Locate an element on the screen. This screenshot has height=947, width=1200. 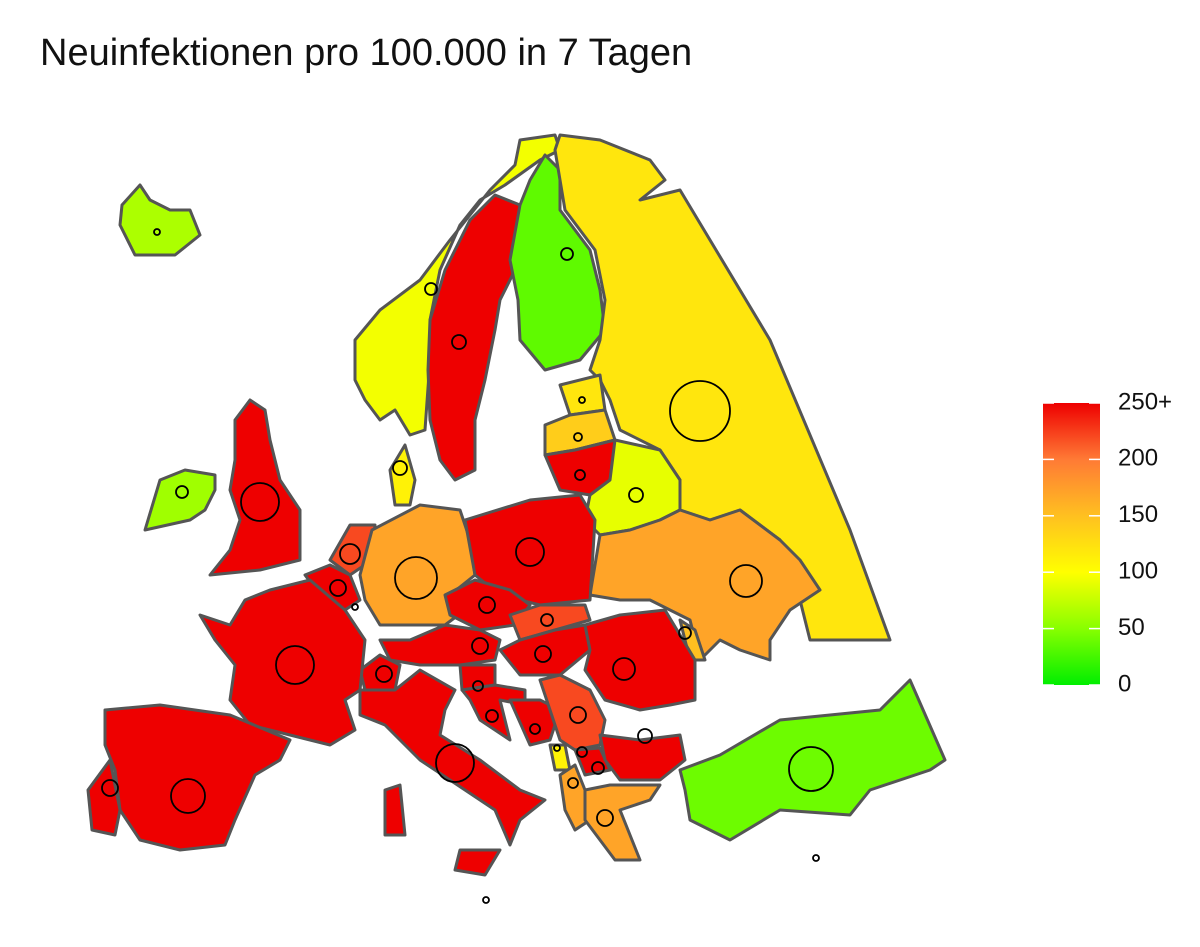
chart-title: Neuinfektionen pro 100.000 in 7 Tagen is located at coordinates (366, 53).